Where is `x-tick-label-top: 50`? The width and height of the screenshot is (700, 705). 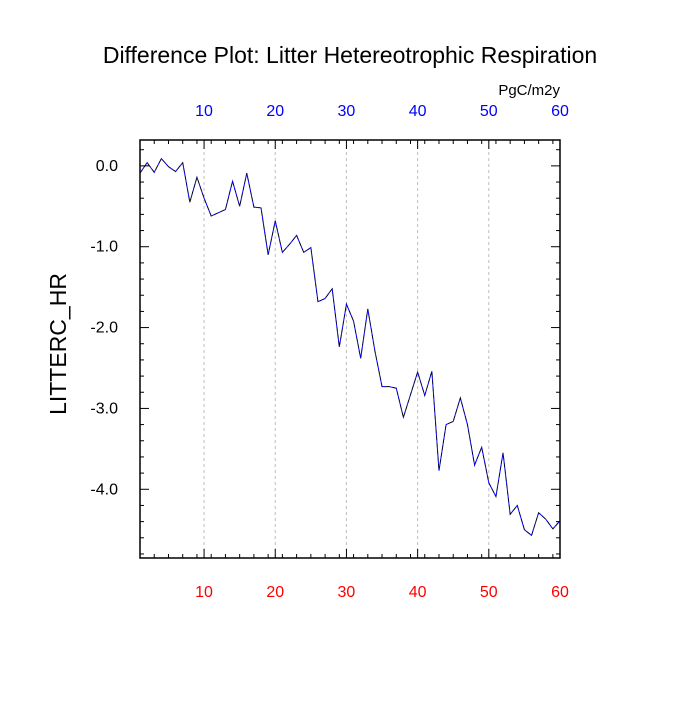
x-tick-label-top: 50 is located at coordinates (489, 111).